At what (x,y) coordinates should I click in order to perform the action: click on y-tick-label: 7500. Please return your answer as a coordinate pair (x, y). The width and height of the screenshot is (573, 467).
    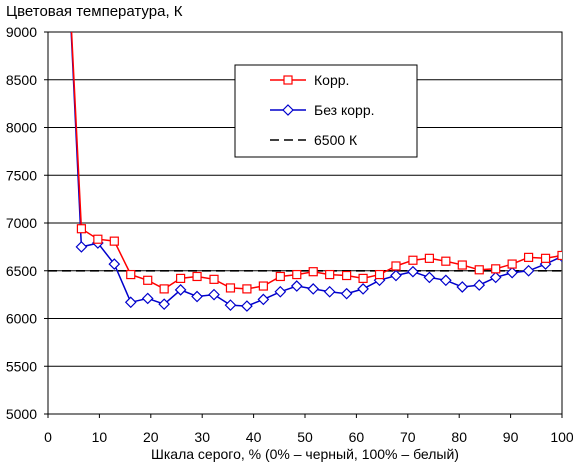
    Looking at the image, I should click on (21, 175).